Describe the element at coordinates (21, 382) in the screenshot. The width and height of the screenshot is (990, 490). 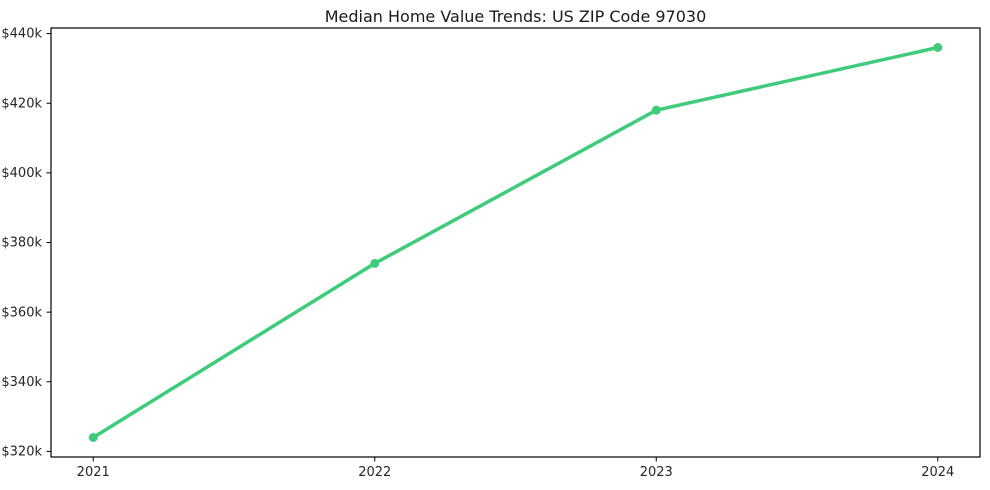
I see `y-tick-label: $340k` at that location.